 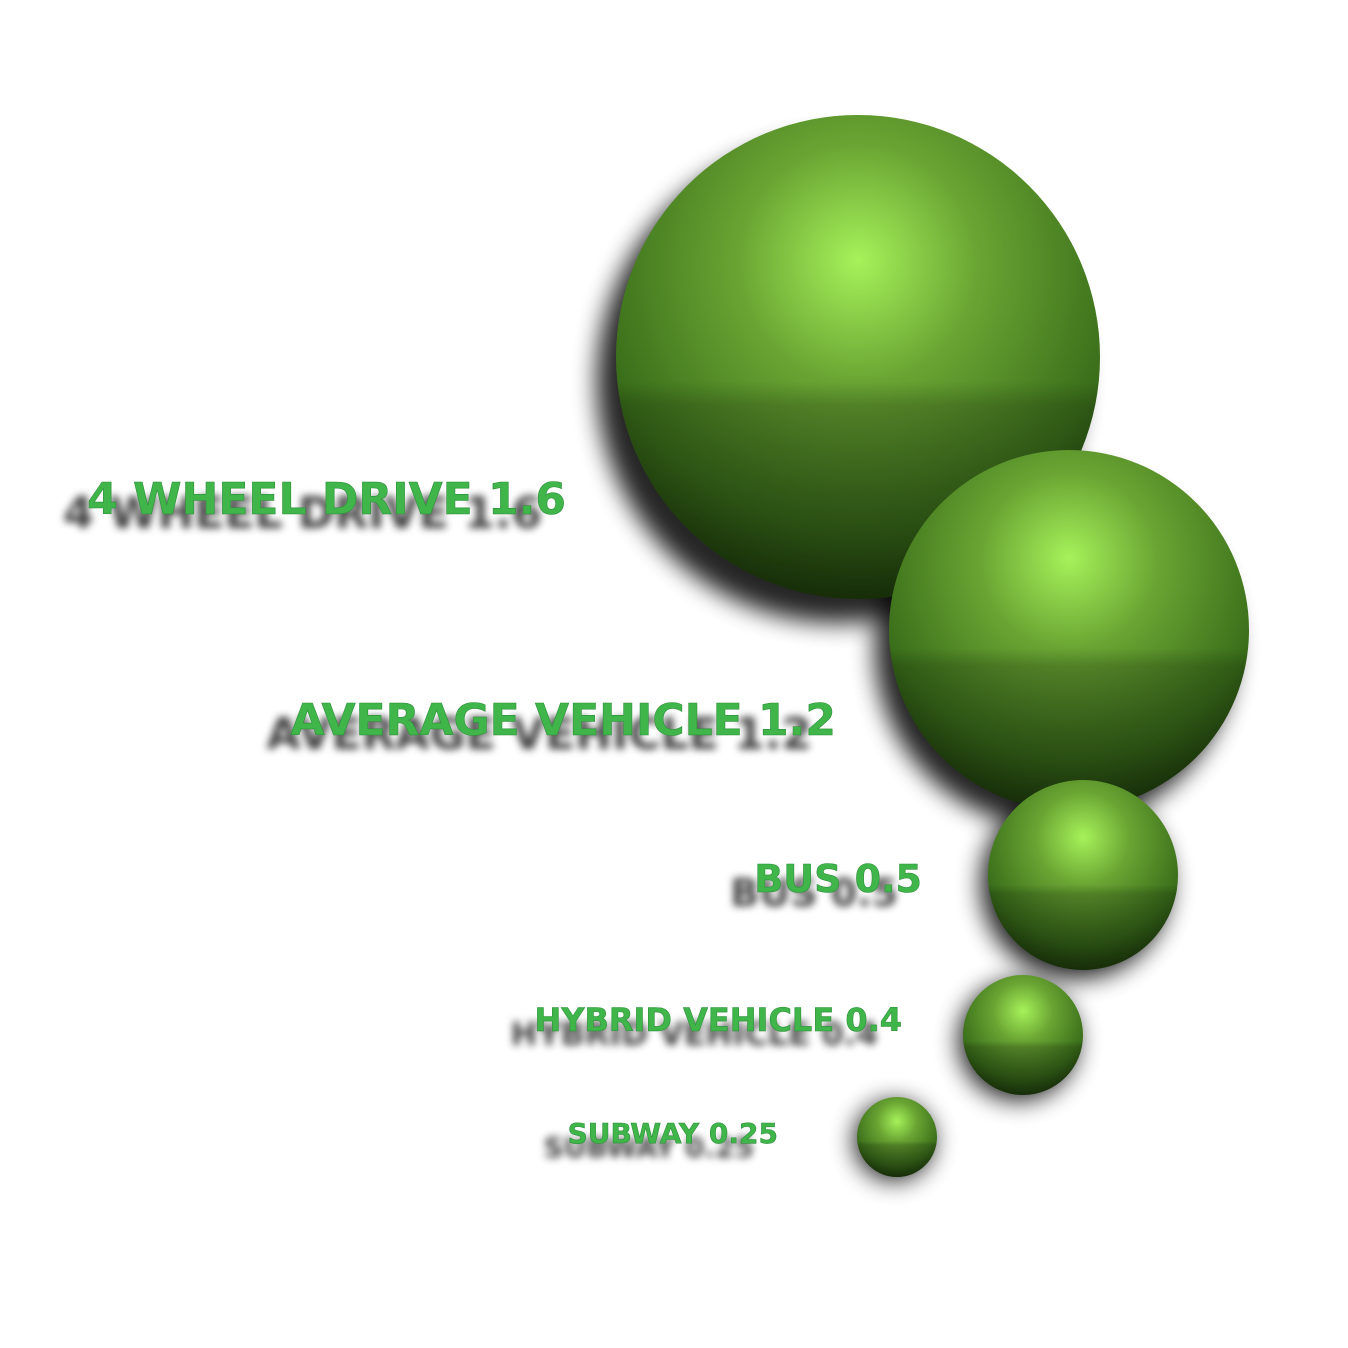 I want to click on bubble-label-shadow-bus: Bus 0.5, so click(x=814, y=893).